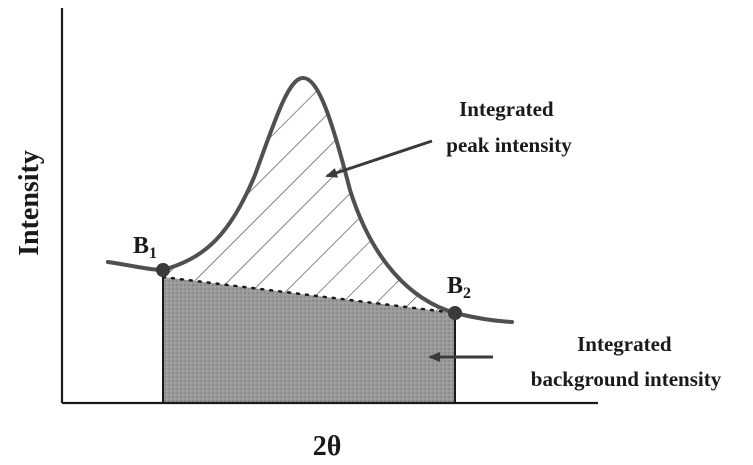 The image size is (753, 465). I want to click on point-b1-letter: B, so click(141, 246).